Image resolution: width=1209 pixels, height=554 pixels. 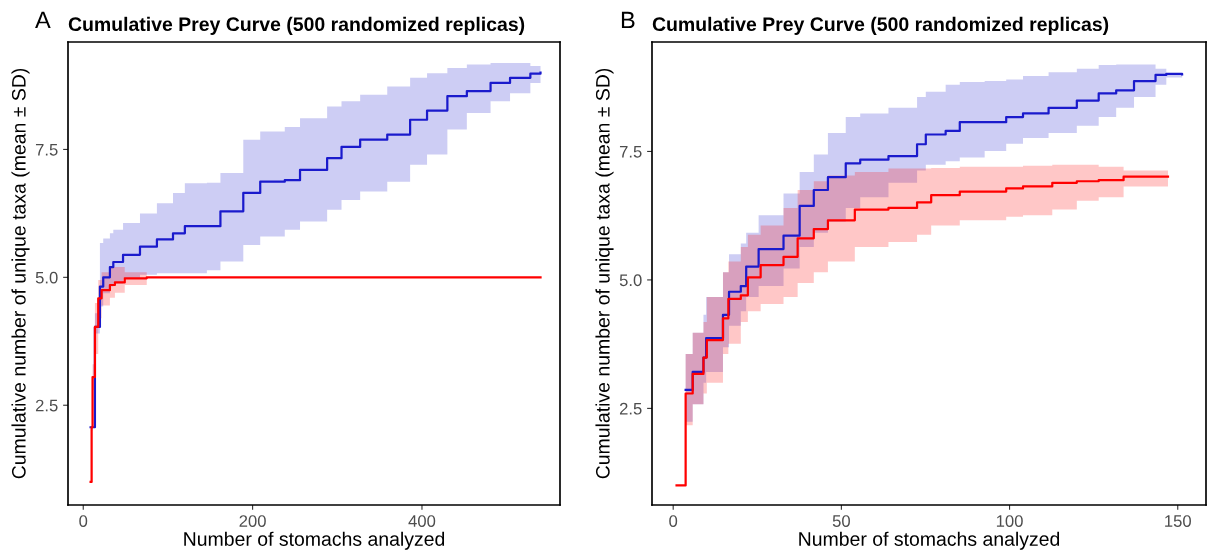 I want to click on x-tick-label: 100, so click(x=1009, y=521).